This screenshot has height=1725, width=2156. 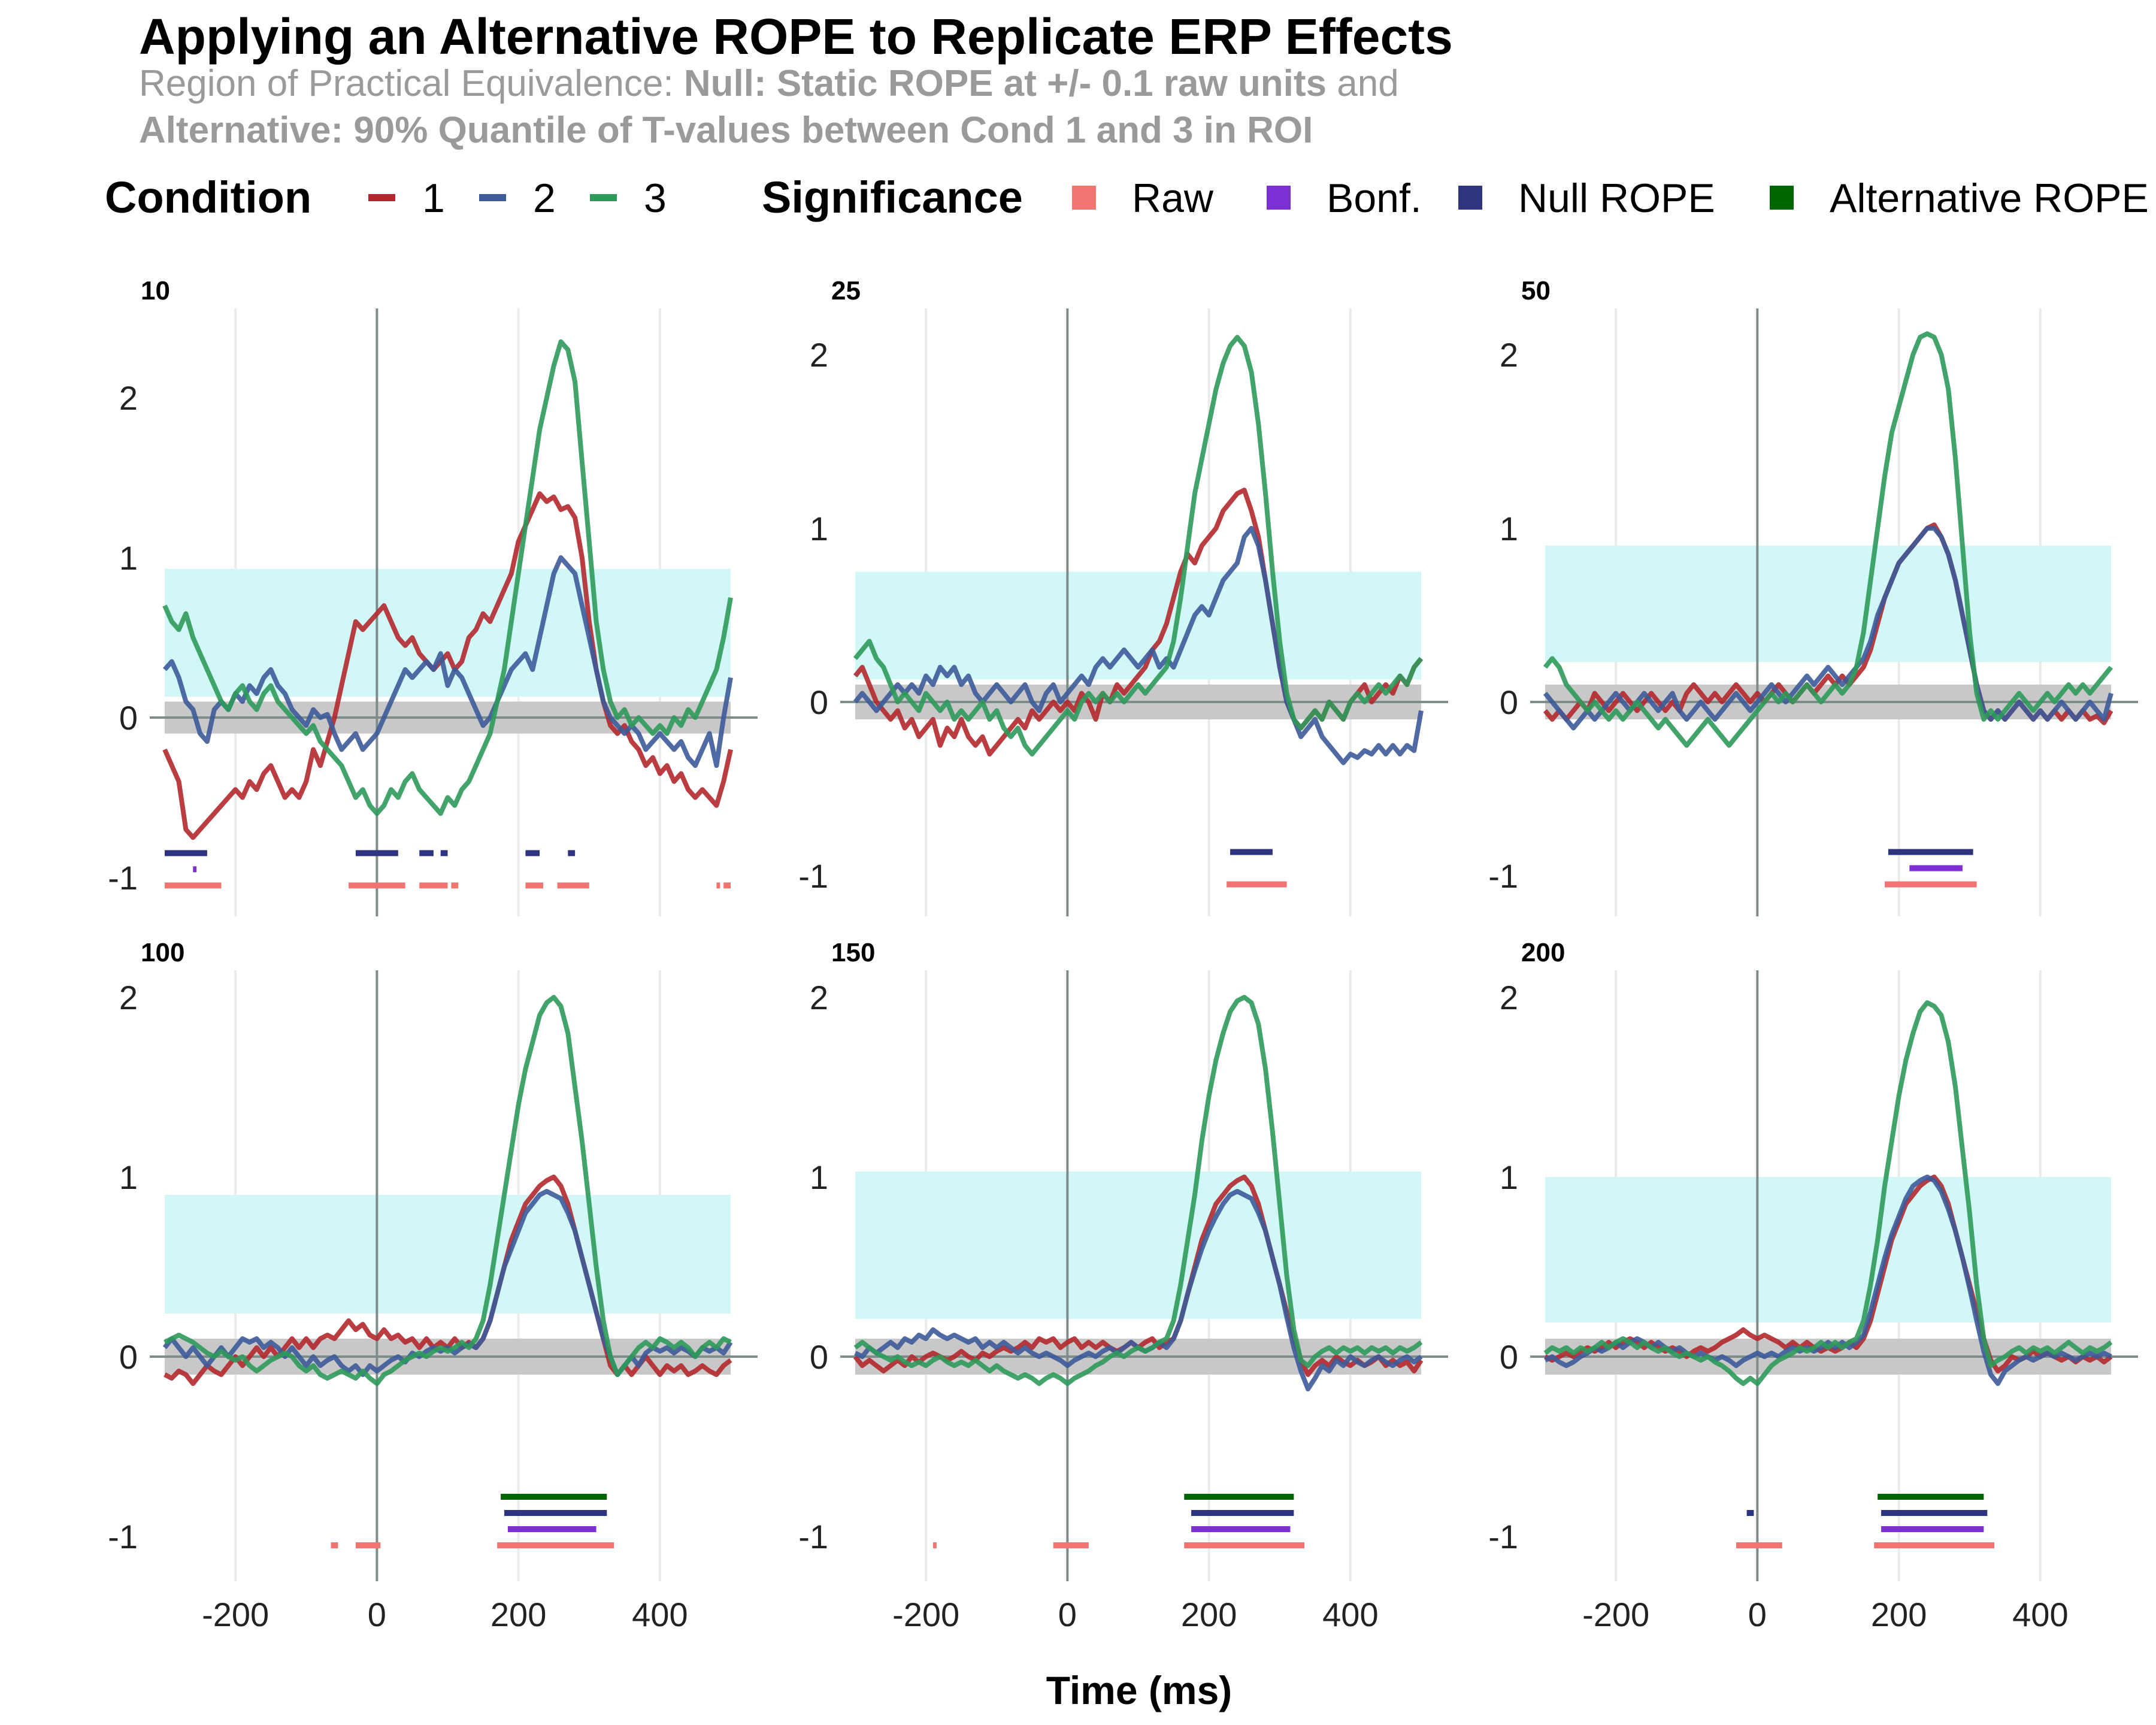 I want to click on legend-condition-label-2: 2, so click(x=544, y=198).